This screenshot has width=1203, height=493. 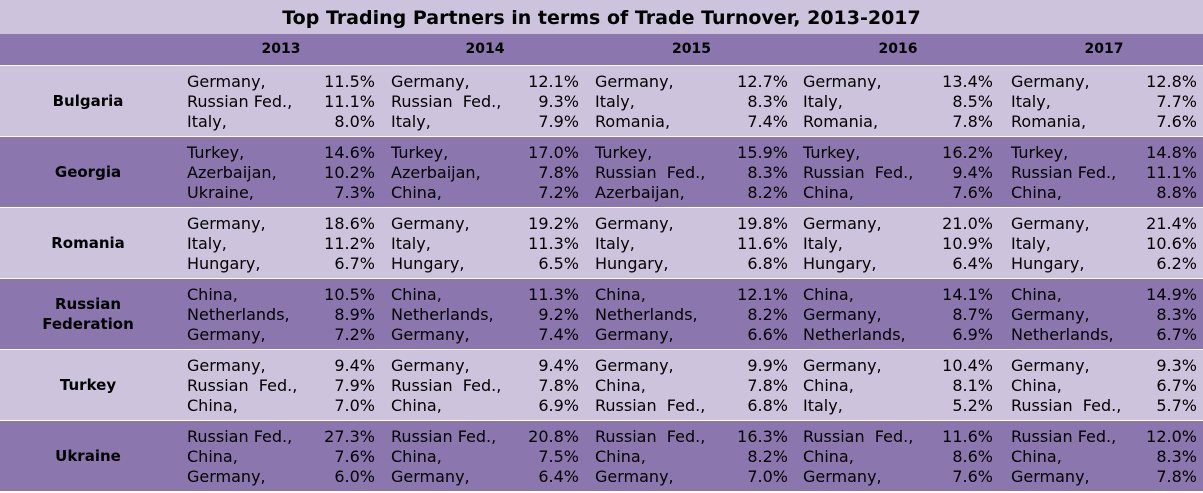 I want to click on partner-line: Germany, 6.0%, so click(x=281, y=477).